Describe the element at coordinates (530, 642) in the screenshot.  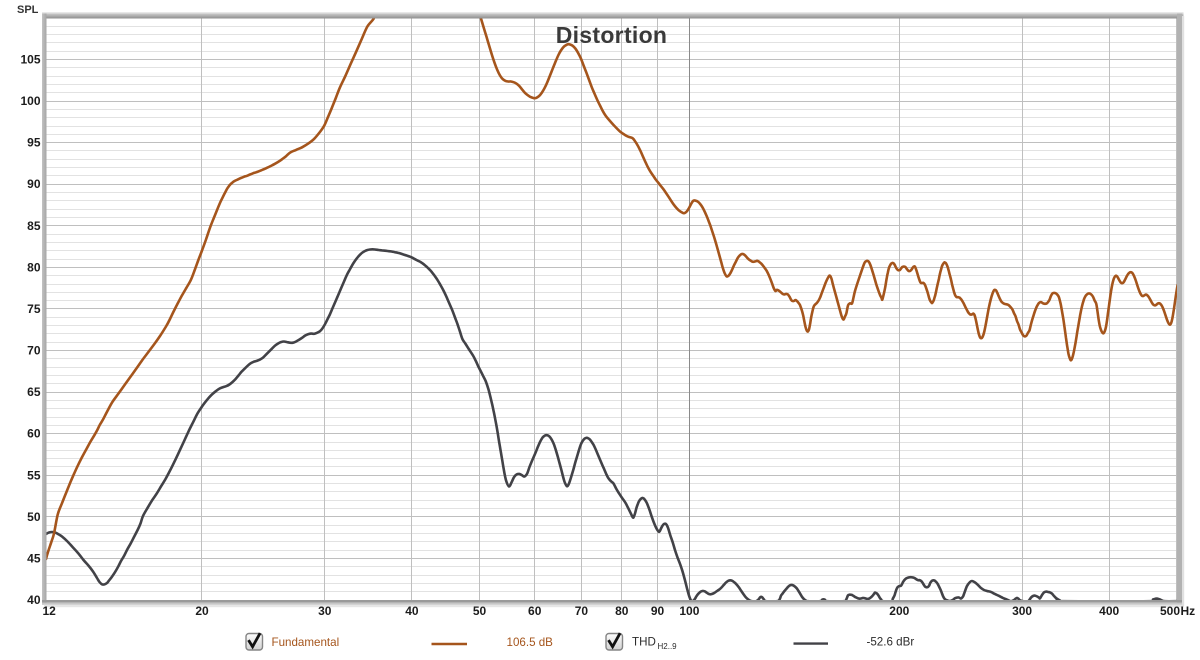
I see `svg-text: 106.5 dB` at that location.